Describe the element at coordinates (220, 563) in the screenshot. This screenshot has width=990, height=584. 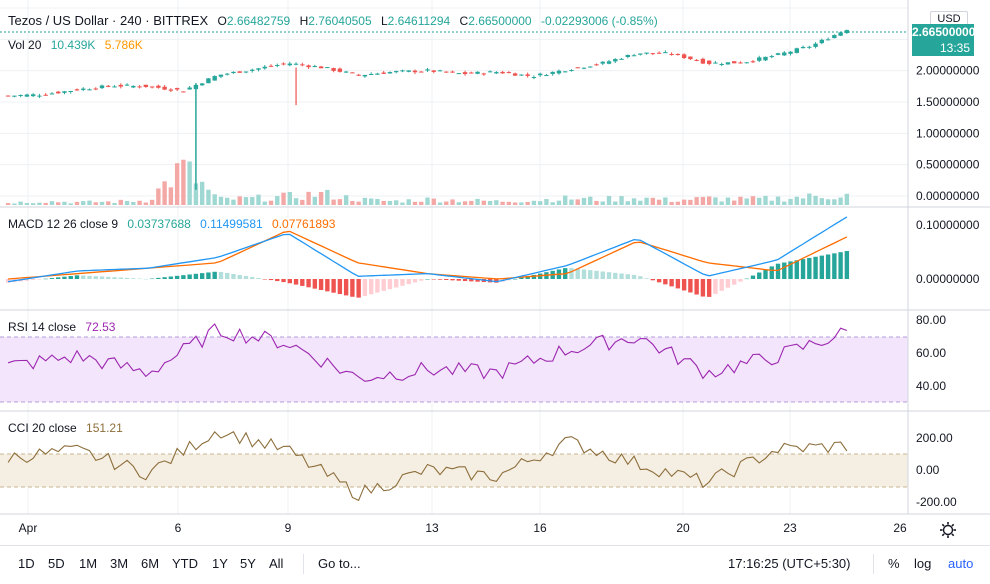
I see `range-1y: 1Y` at that location.